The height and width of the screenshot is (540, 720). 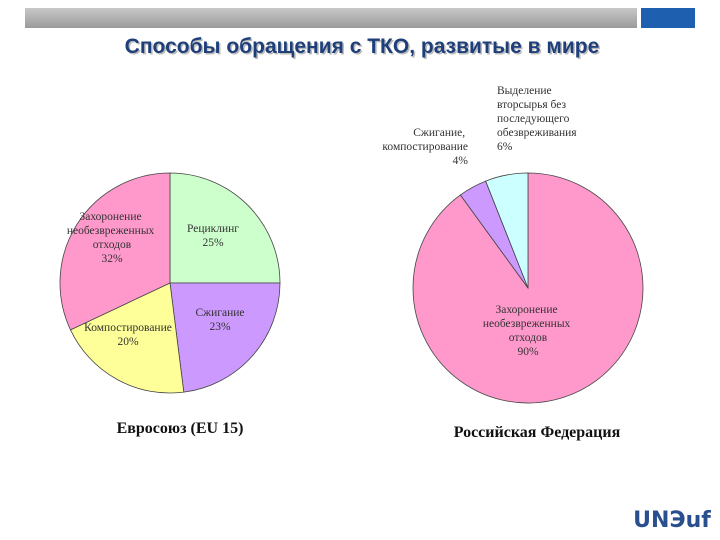 What do you see at coordinates (440, 133) in the screenshot?
I see `label-line: Сжигание,` at bounding box center [440, 133].